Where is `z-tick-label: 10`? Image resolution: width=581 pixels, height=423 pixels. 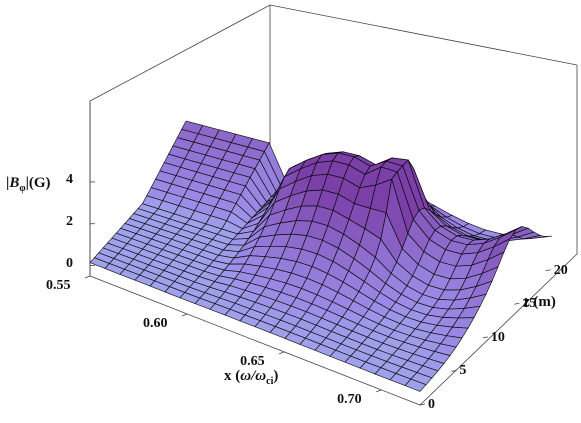
z-tick-label: 10 is located at coordinates (497, 337).